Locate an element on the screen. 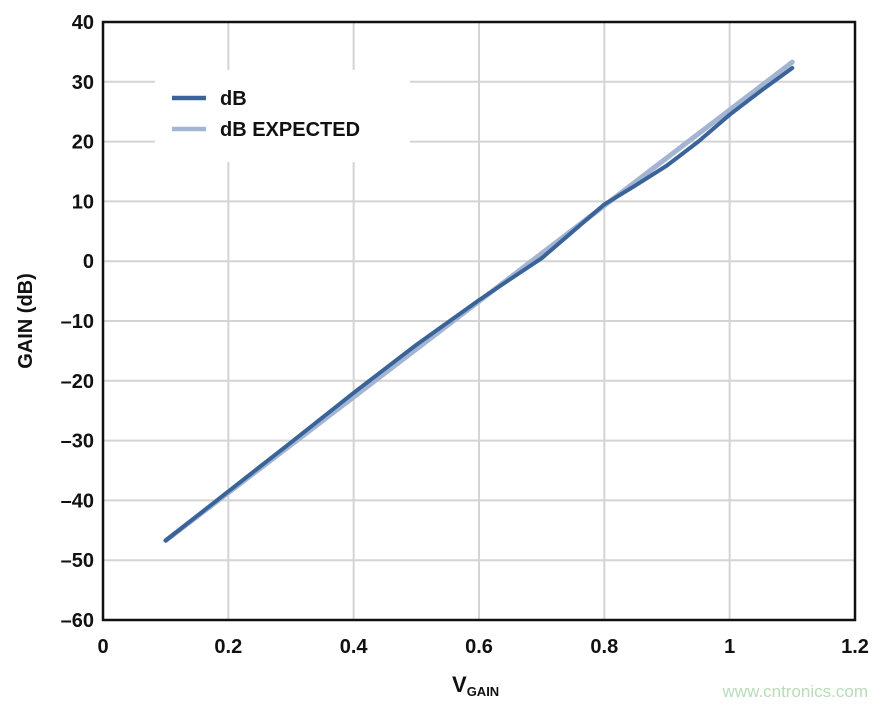 Image resolution: width=887 pixels, height=714 pixels. watermark: www.cntronics.com is located at coordinates (795, 691).